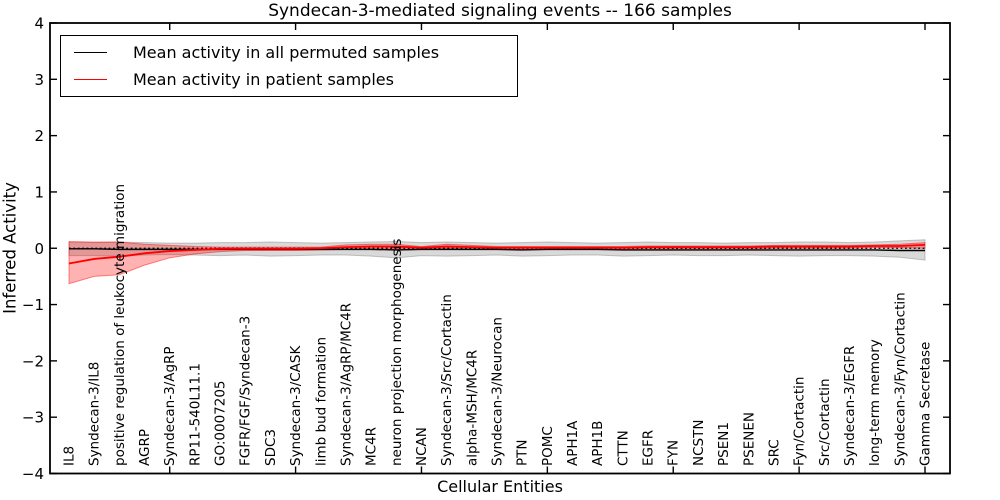  I want to click on y-axis-label: Inferred Activity, so click(10, 248).